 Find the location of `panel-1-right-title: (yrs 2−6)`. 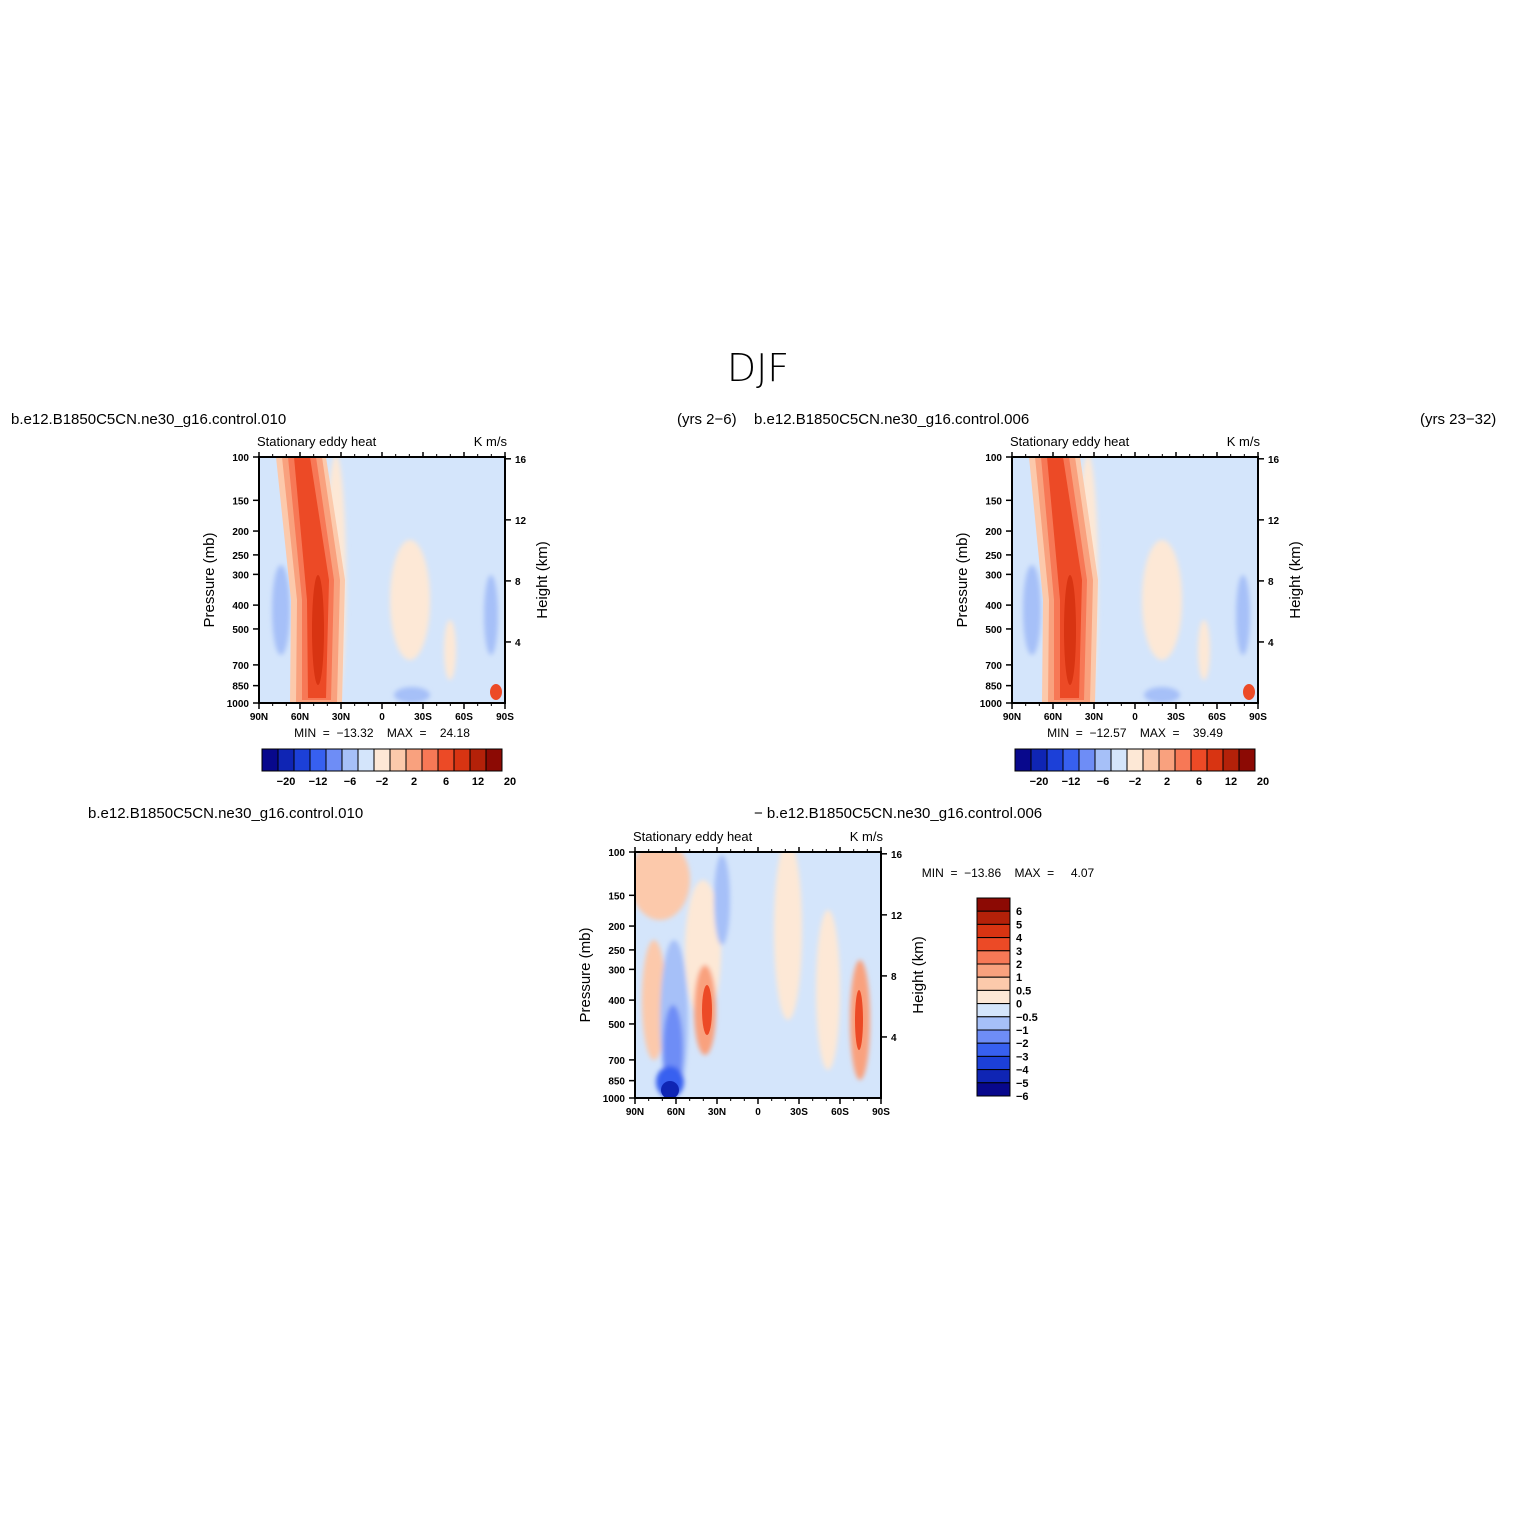

panel-1-right-title: (yrs 2−6) is located at coordinates (707, 419).